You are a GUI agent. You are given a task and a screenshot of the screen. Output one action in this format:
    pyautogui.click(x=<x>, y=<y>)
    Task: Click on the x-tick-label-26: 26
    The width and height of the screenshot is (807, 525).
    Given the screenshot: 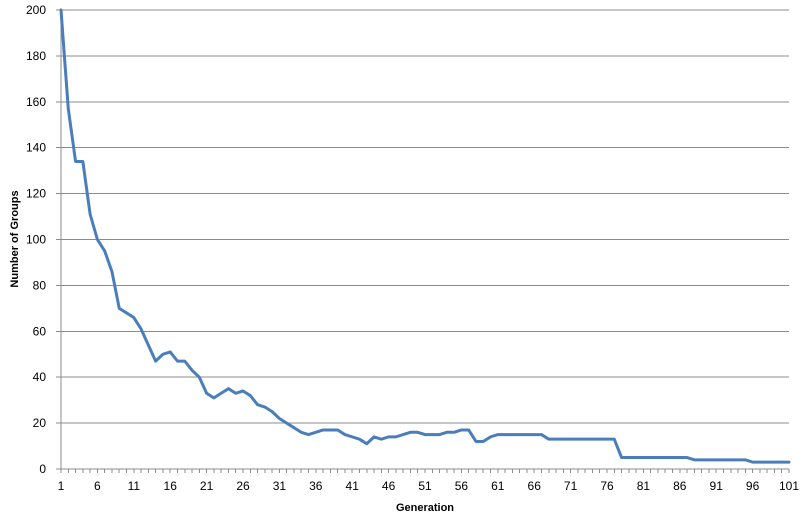 What is the action you would take?
    pyautogui.click(x=243, y=486)
    